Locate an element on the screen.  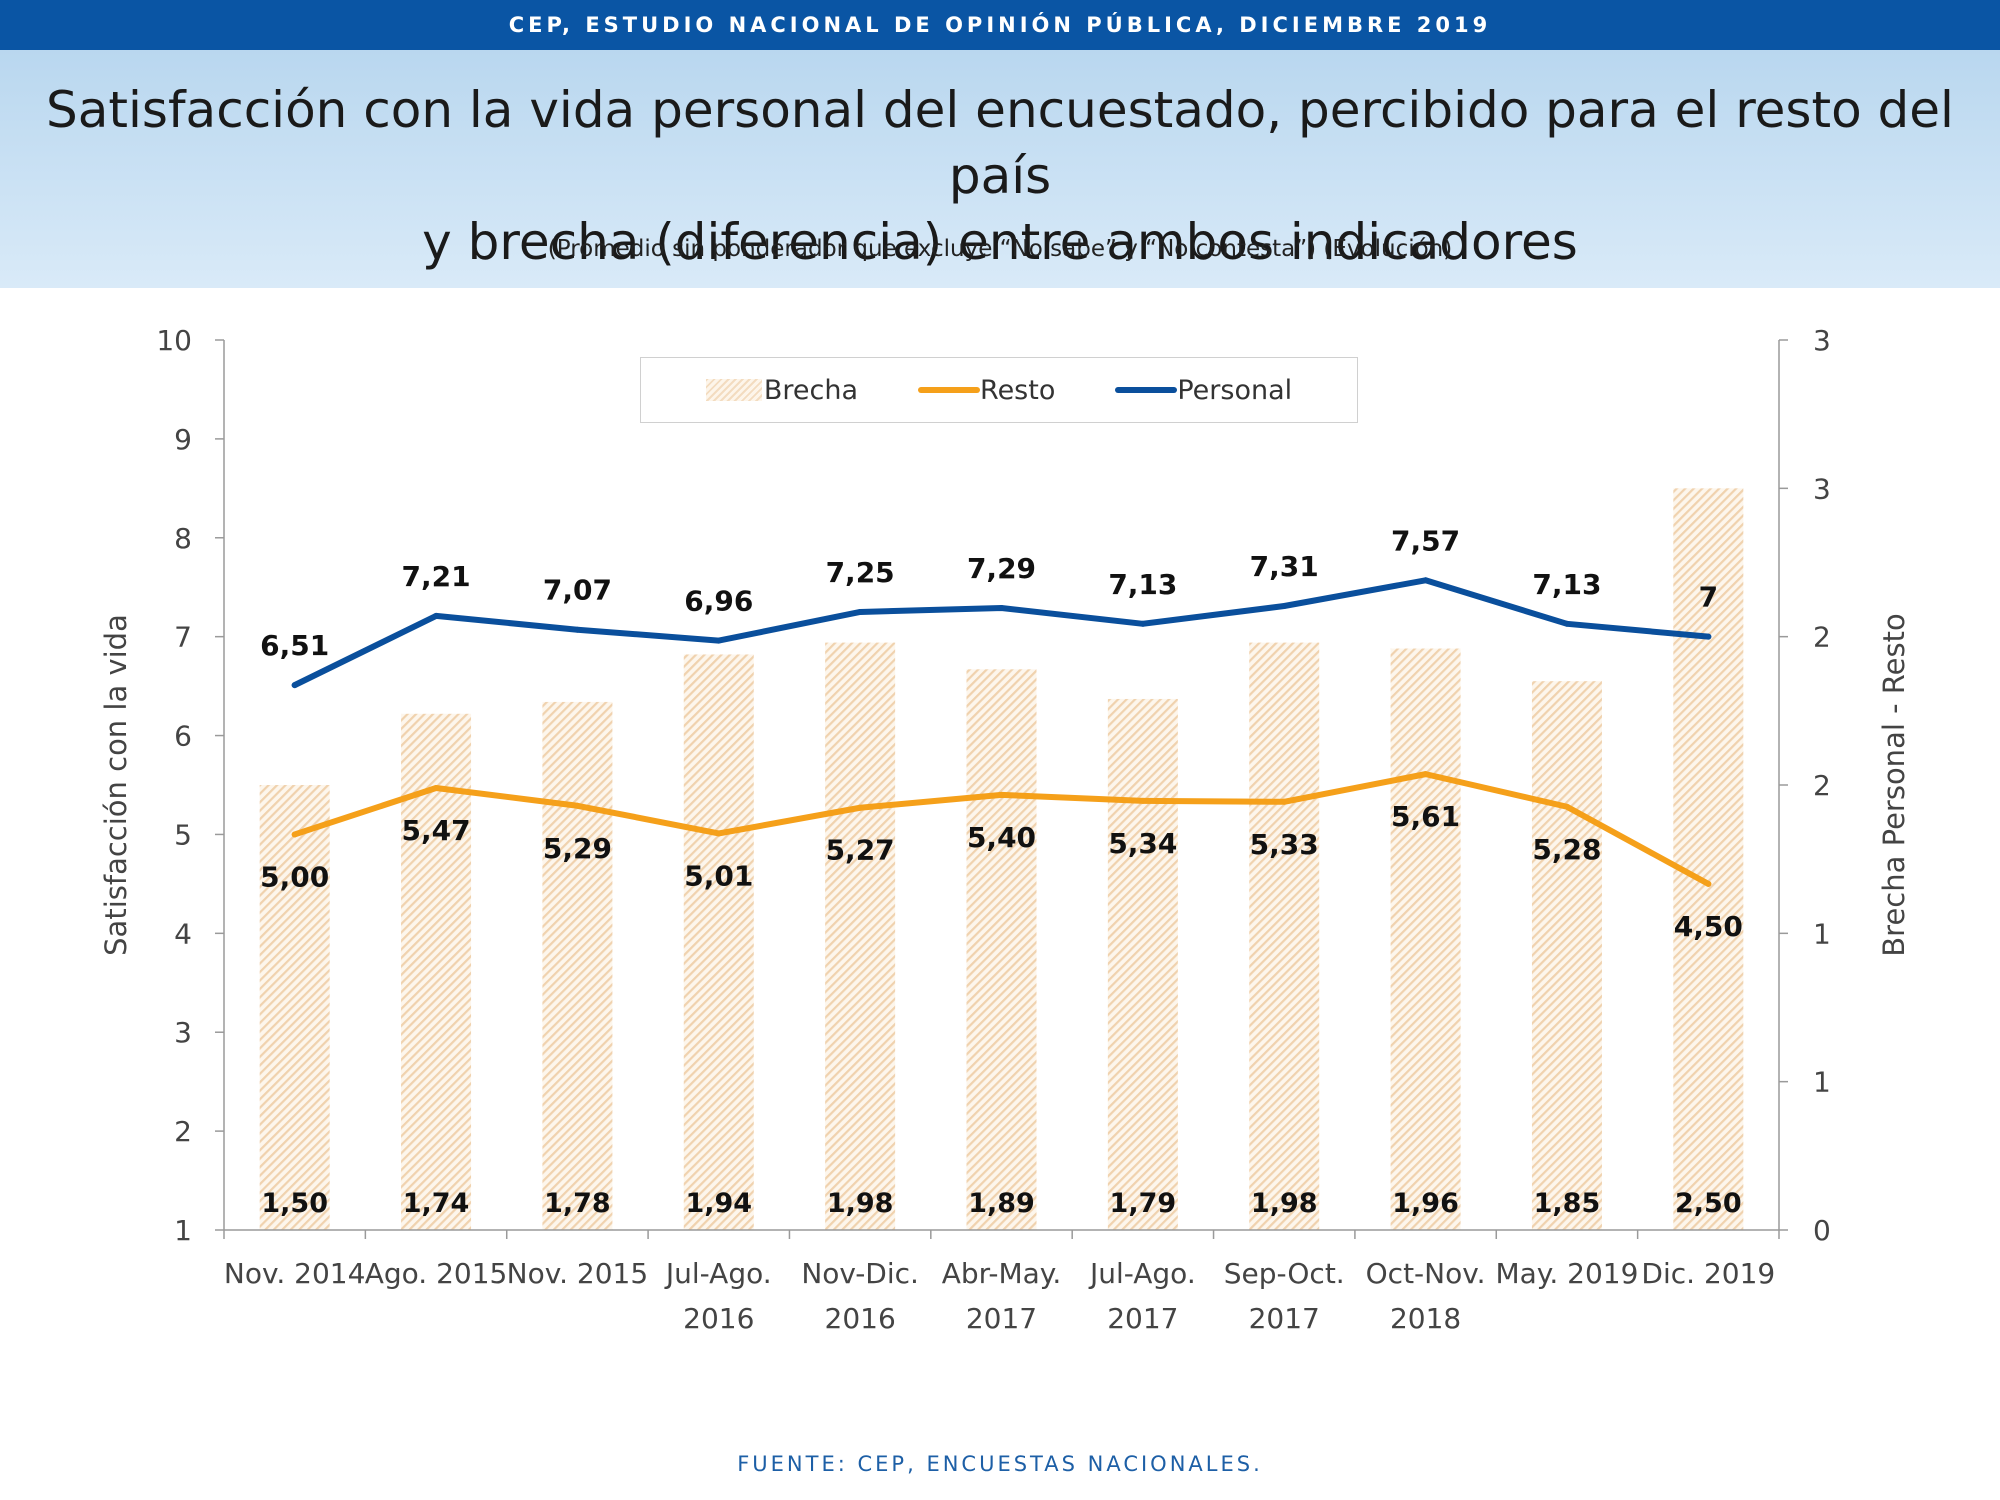
personal-value-label: 7,29 is located at coordinates (1001, 568).